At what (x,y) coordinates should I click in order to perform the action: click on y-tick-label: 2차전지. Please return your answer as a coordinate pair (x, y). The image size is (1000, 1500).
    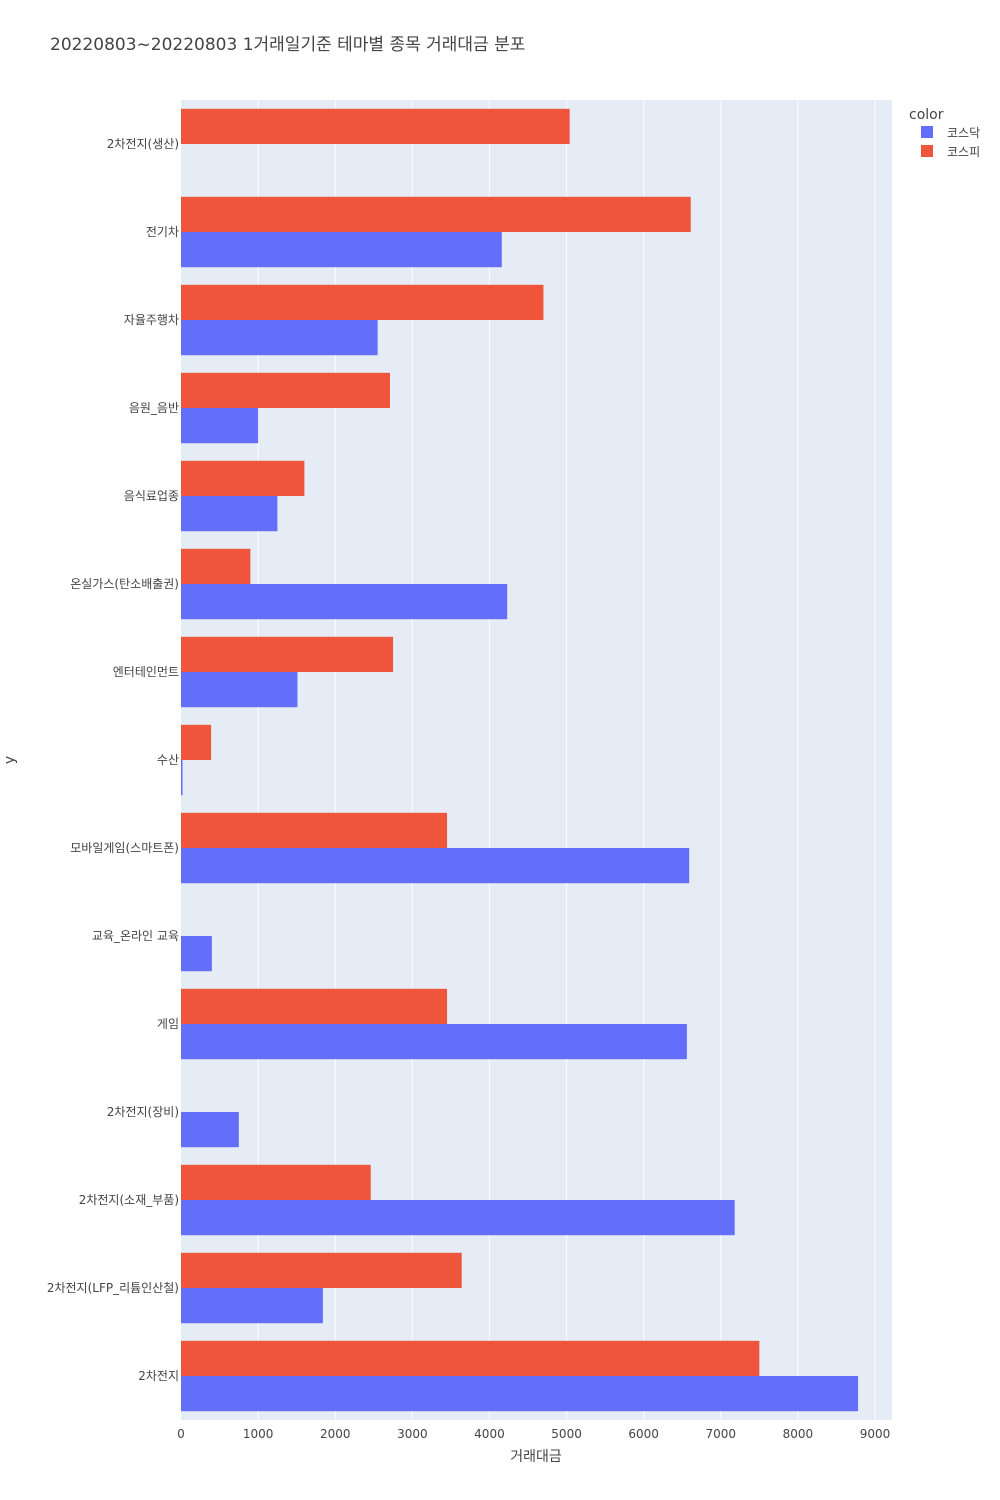
    Looking at the image, I should click on (158, 1376).